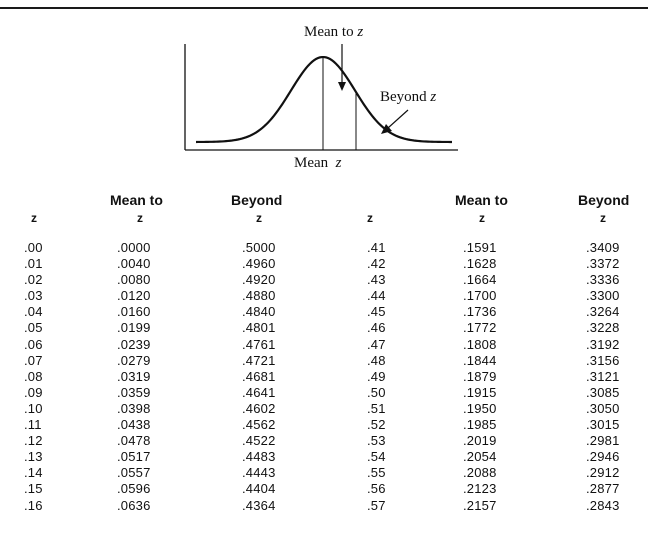 This screenshot has width=648, height=555. What do you see at coordinates (376, 408) in the screenshot?
I see `z-value-right: .51` at bounding box center [376, 408].